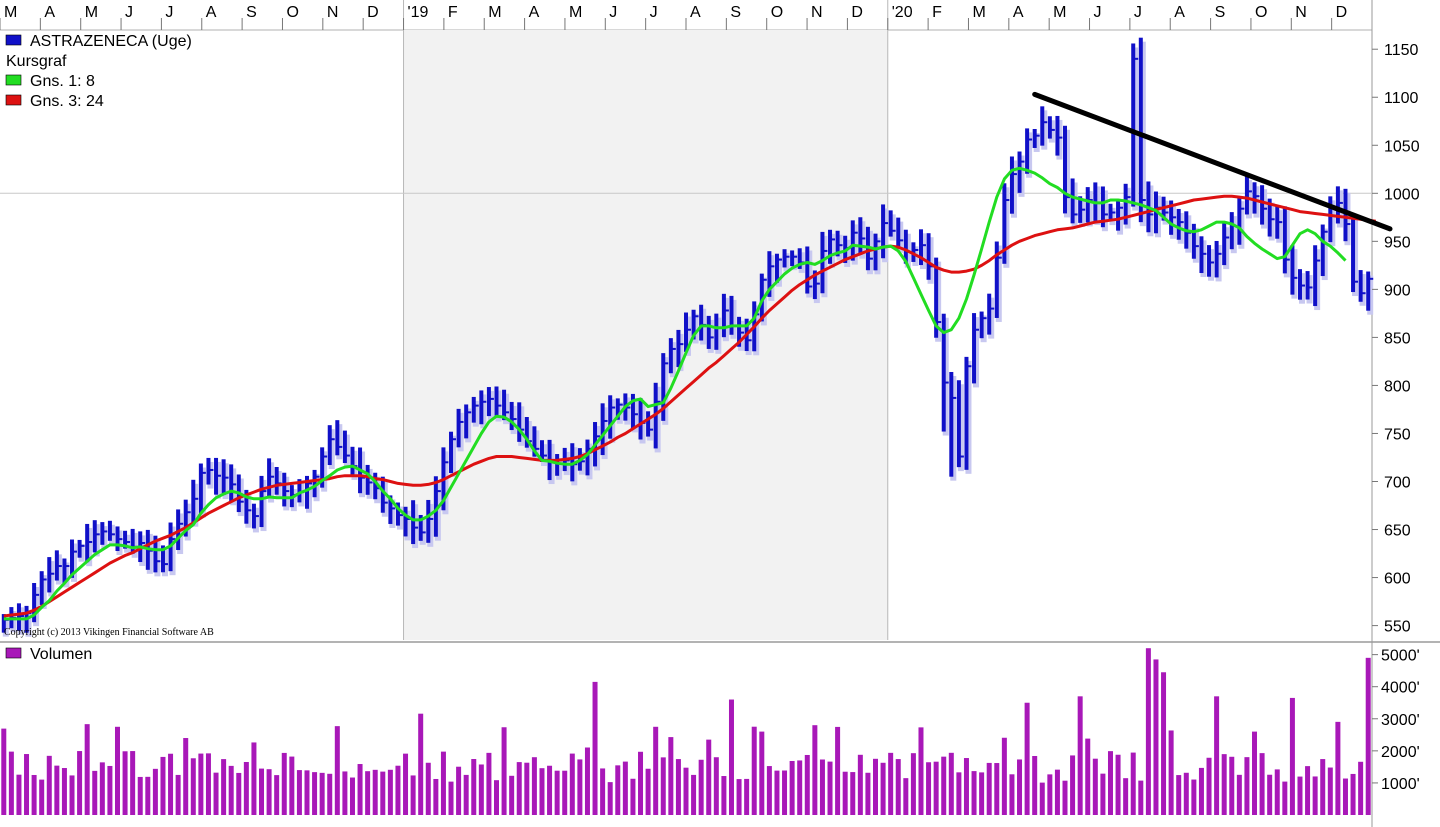  I want to click on price-bar-shadow, so click(1021, 176).